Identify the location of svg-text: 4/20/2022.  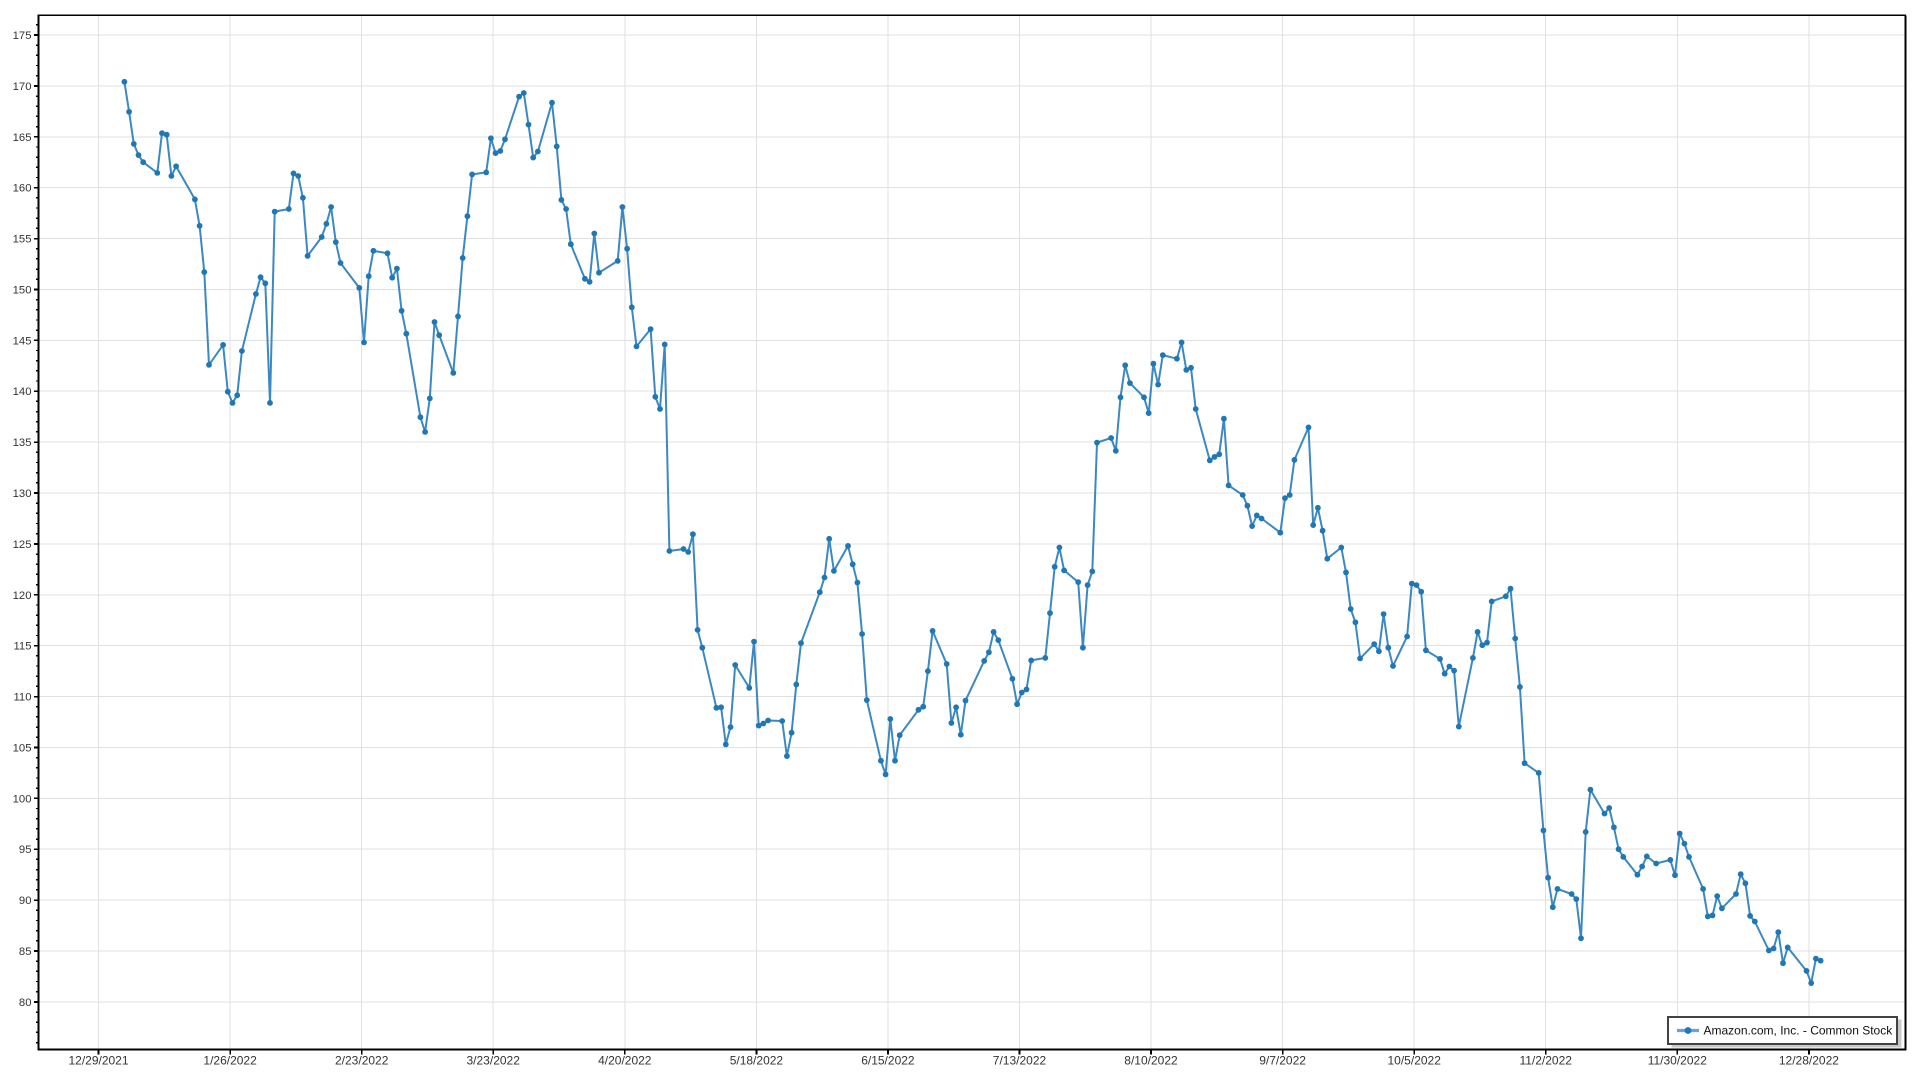
(625, 1061).